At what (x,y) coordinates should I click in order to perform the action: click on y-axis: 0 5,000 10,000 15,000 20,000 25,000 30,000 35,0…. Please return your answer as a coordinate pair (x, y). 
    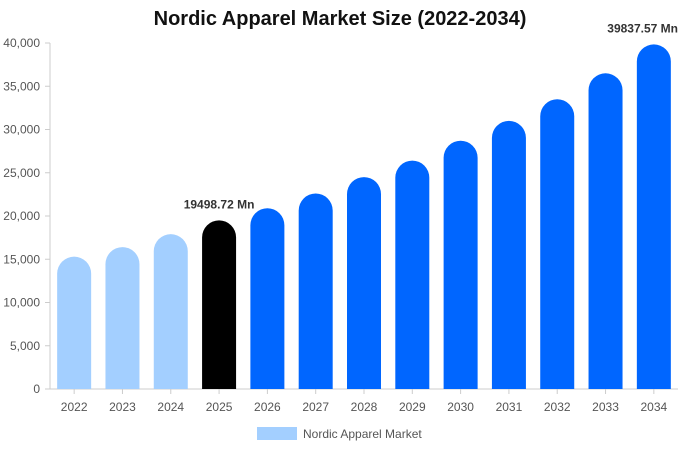
    Looking at the image, I should click on (27, 216).